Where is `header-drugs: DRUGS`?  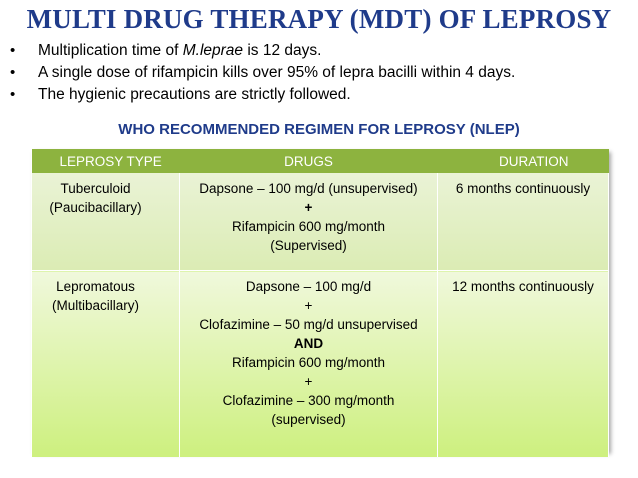 header-drugs: DRUGS is located at coordinates (308, 161).